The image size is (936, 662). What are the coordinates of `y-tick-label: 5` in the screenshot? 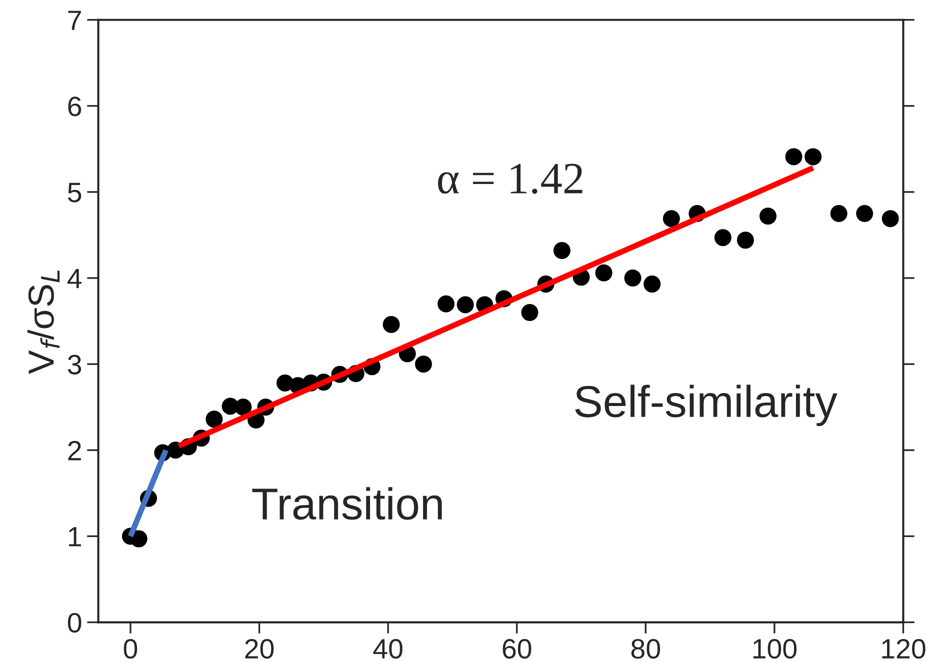 It's located at (75, 192).